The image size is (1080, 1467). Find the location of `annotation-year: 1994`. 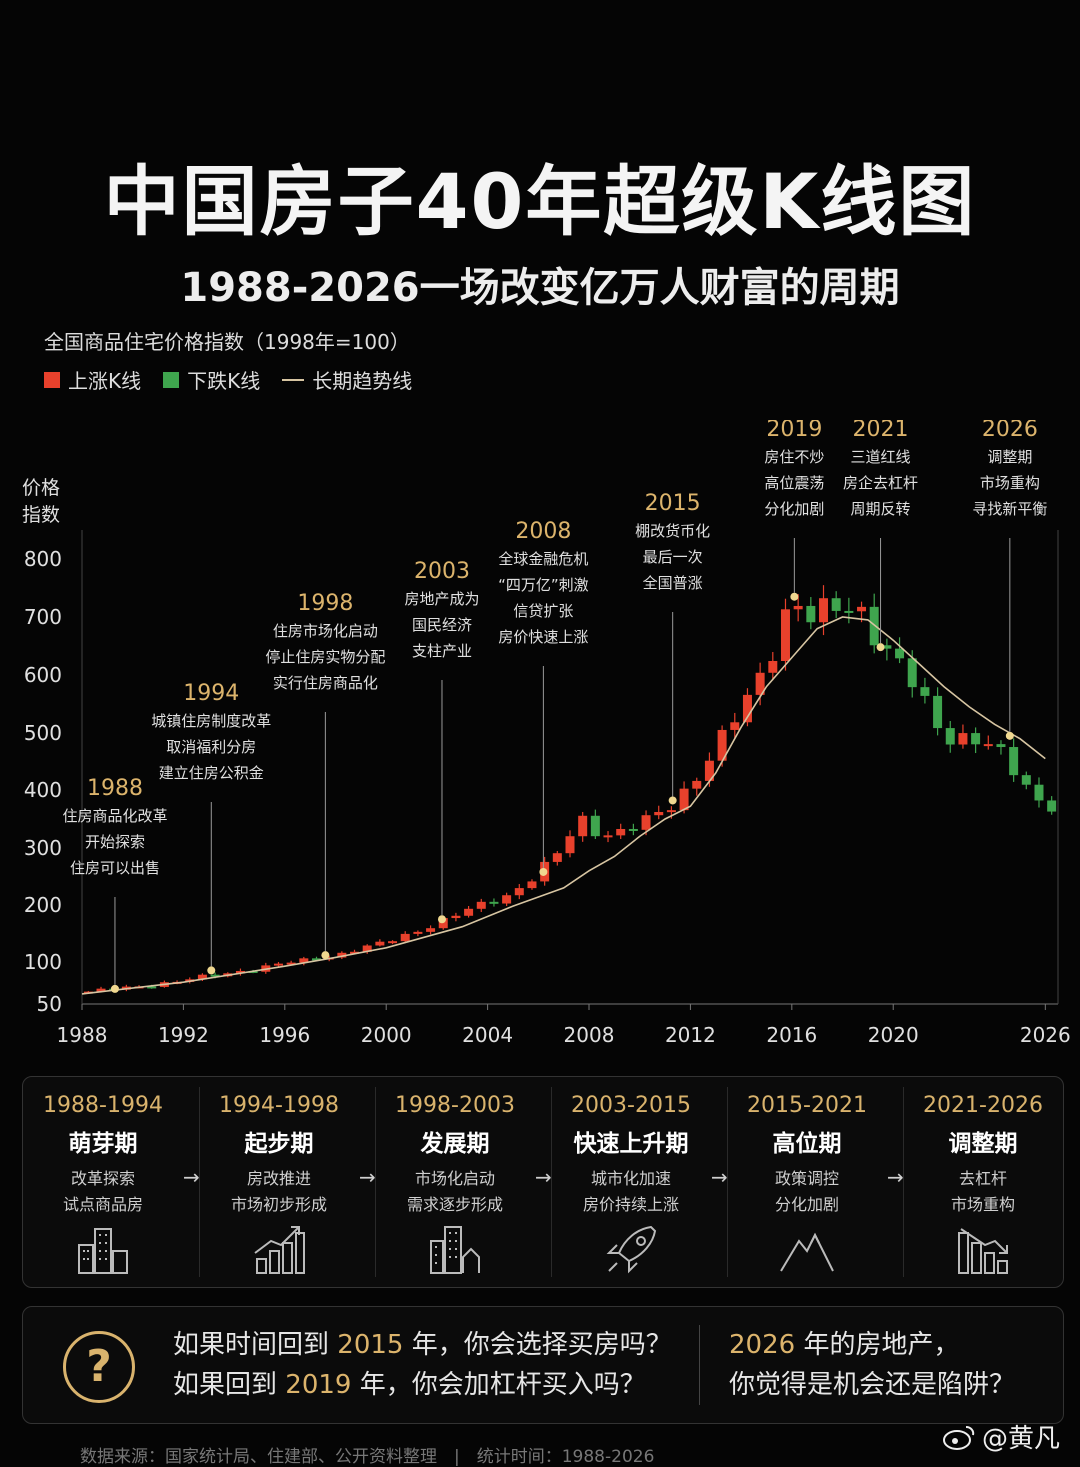

annotation-year: 1994 is located at coordinates (211, 693).